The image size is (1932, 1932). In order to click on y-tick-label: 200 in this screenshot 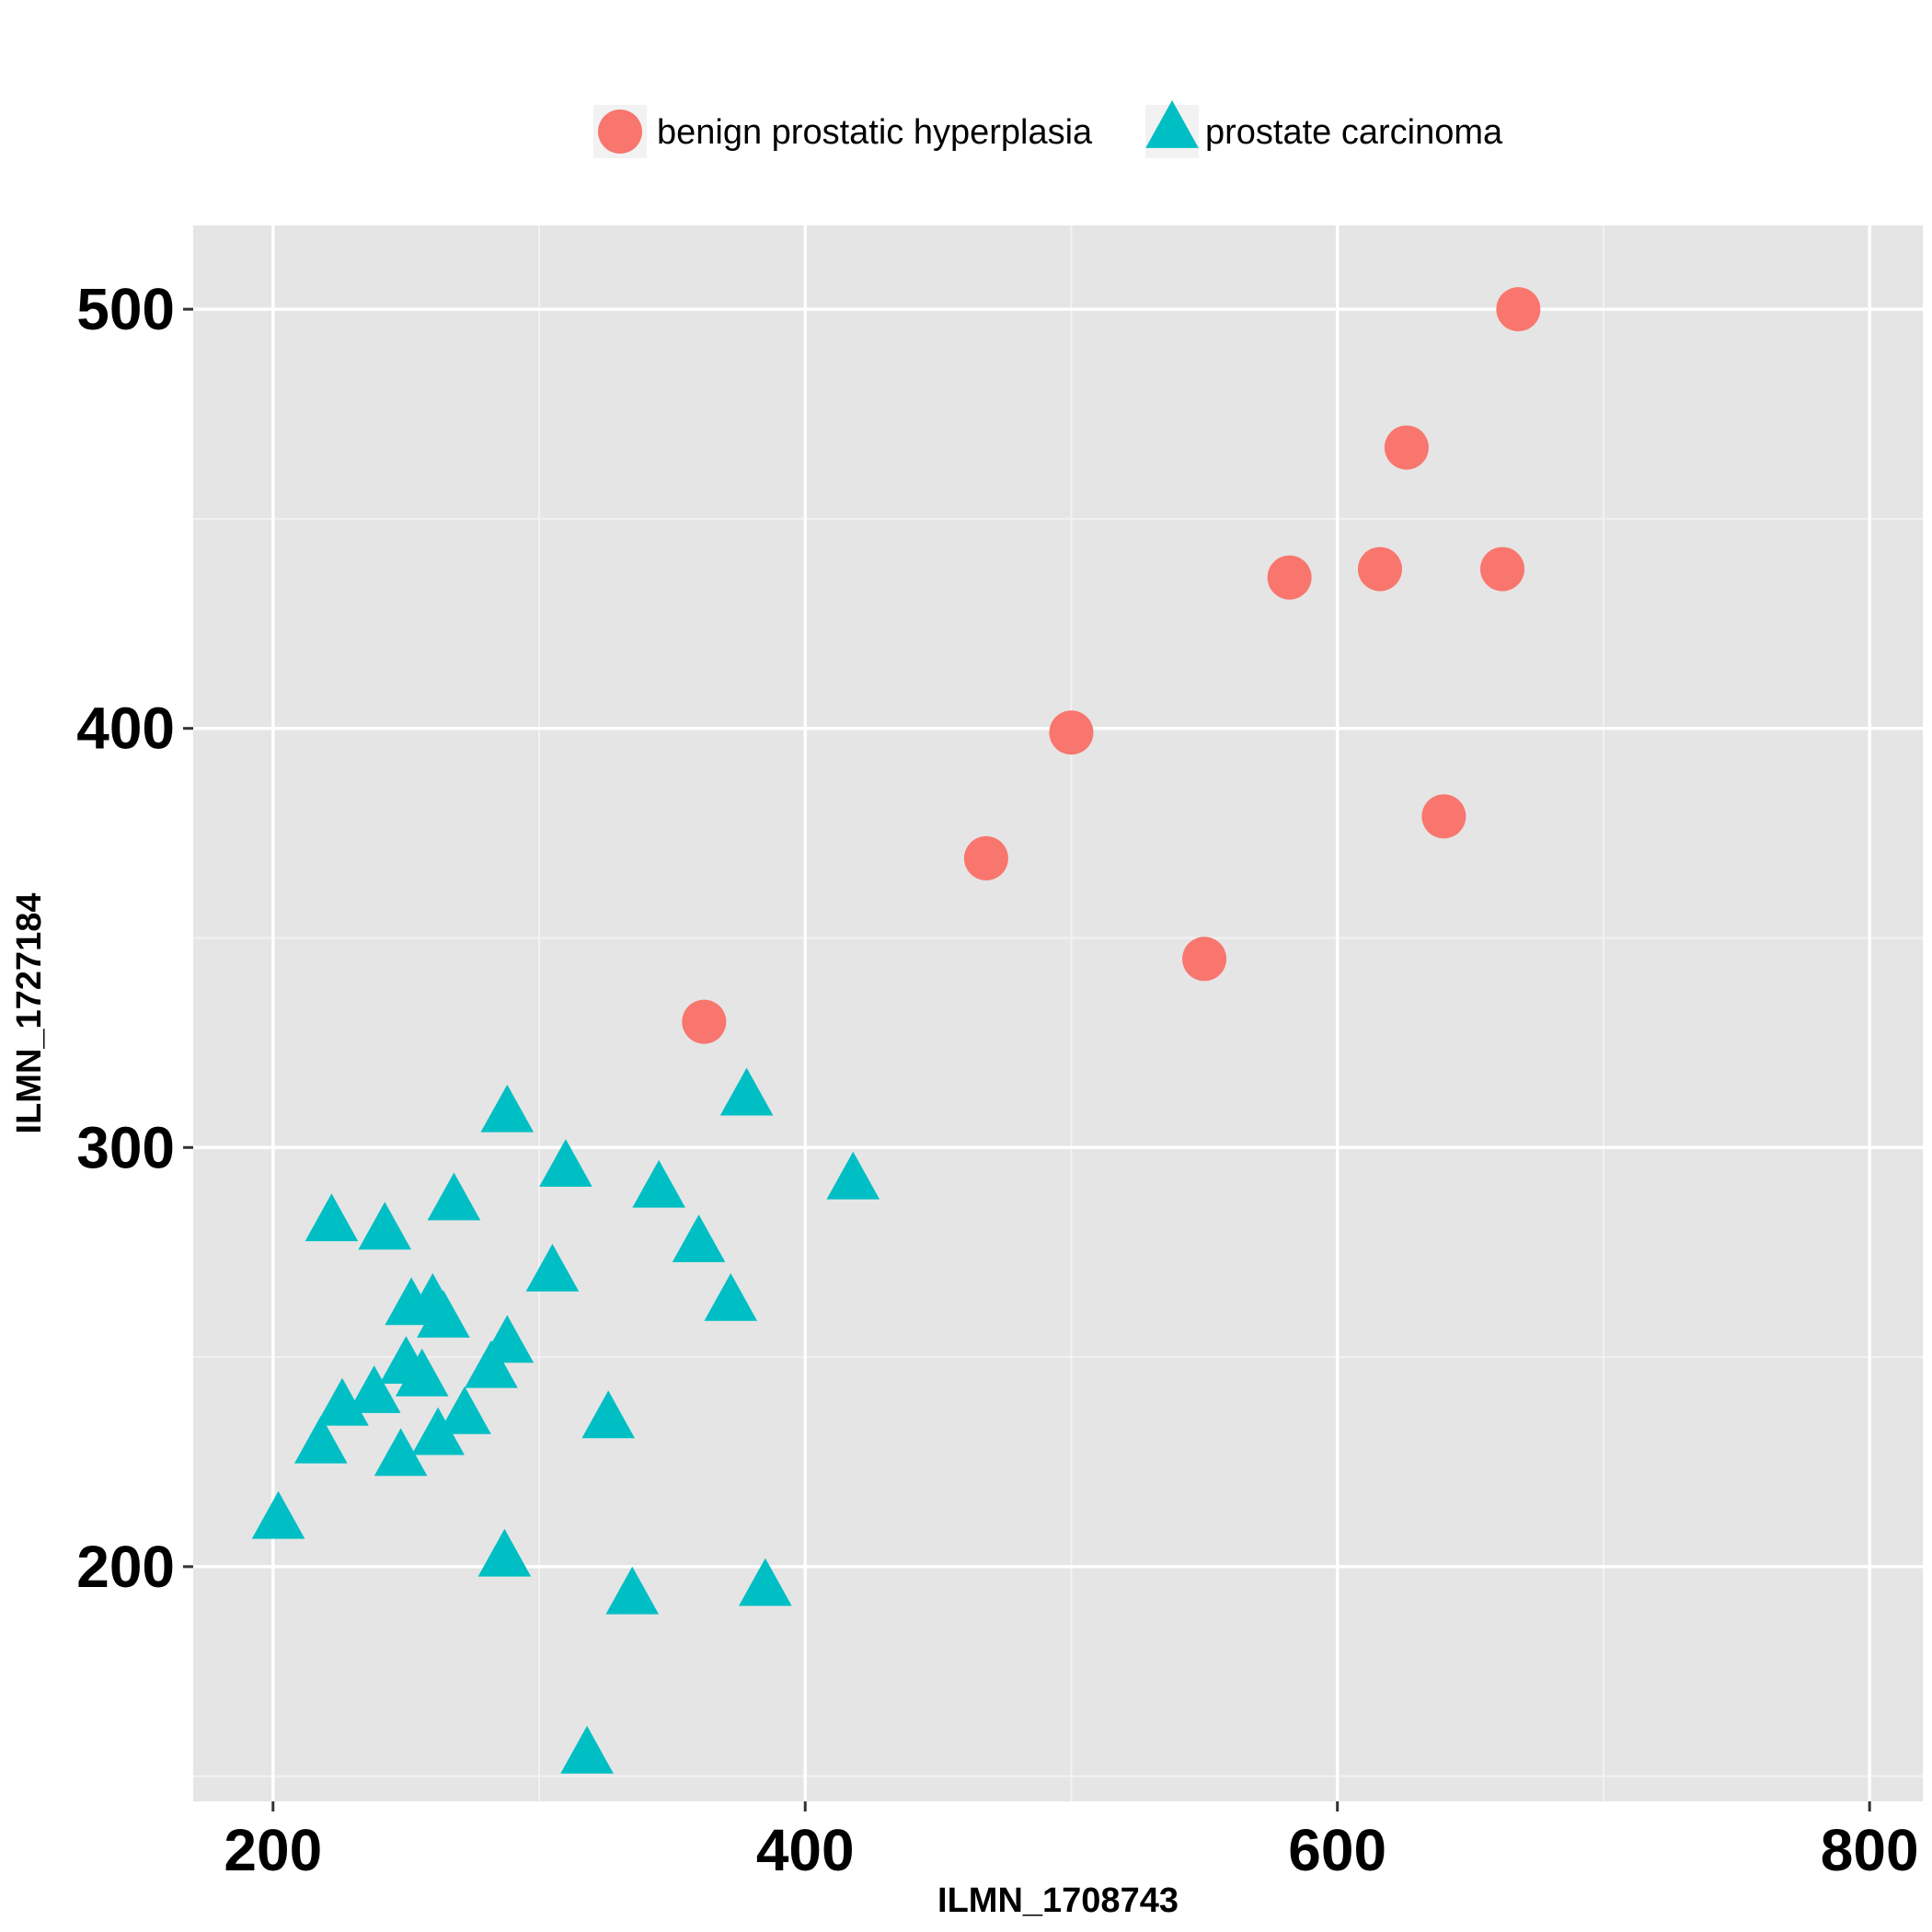, I will do `click(126, 1567)`.